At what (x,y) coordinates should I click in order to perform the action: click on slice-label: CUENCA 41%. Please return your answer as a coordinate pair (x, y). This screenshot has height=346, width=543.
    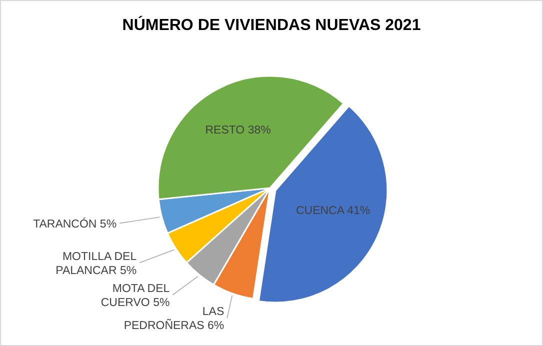
    Looking at the image, I should click on (333, 210).